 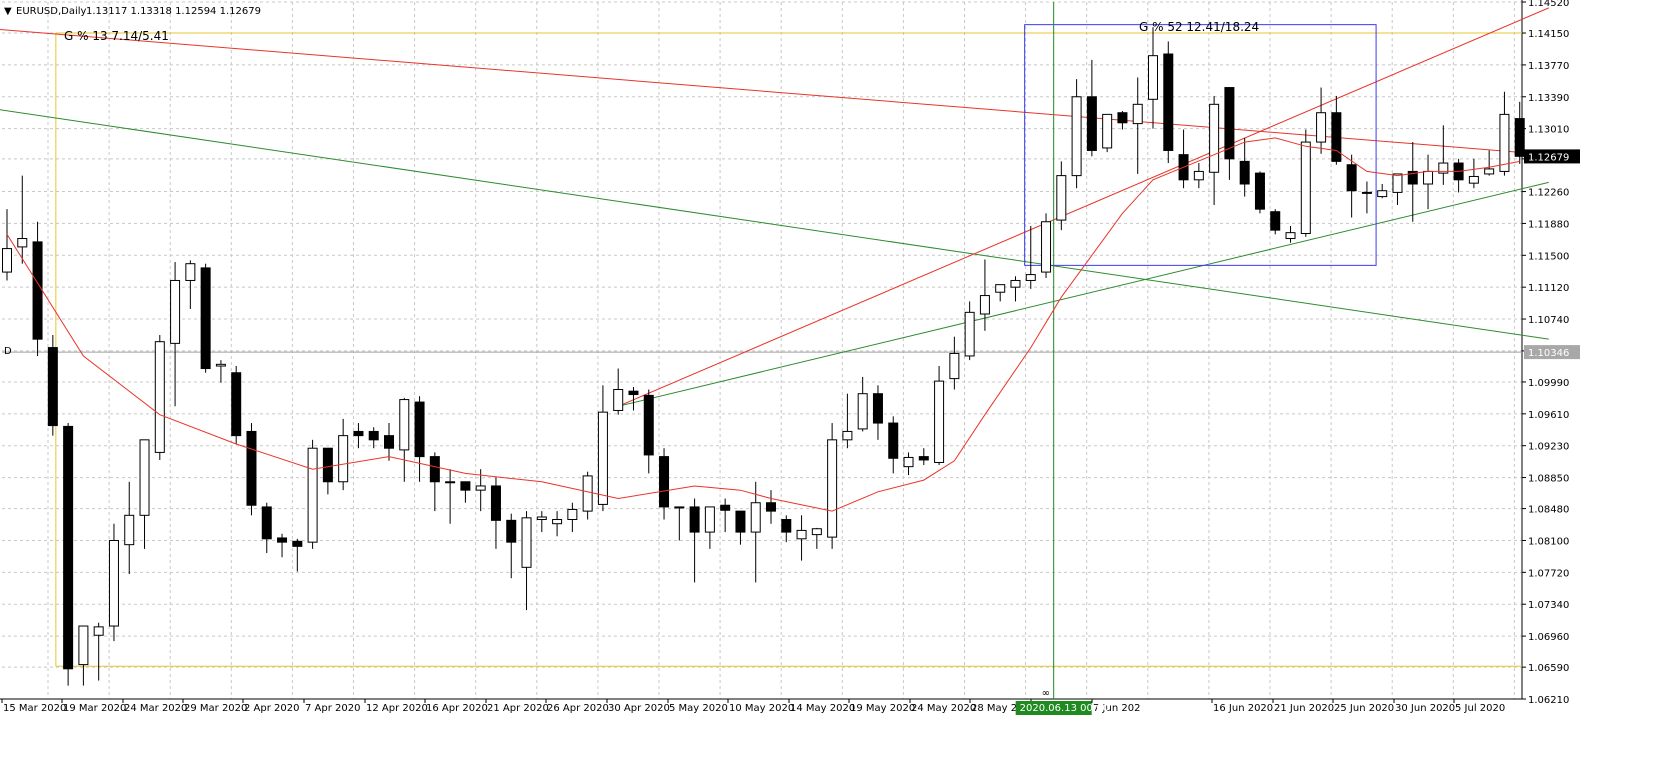 I want to click on time-tick-label: 19 May 2020, so click(x=882, y=708).